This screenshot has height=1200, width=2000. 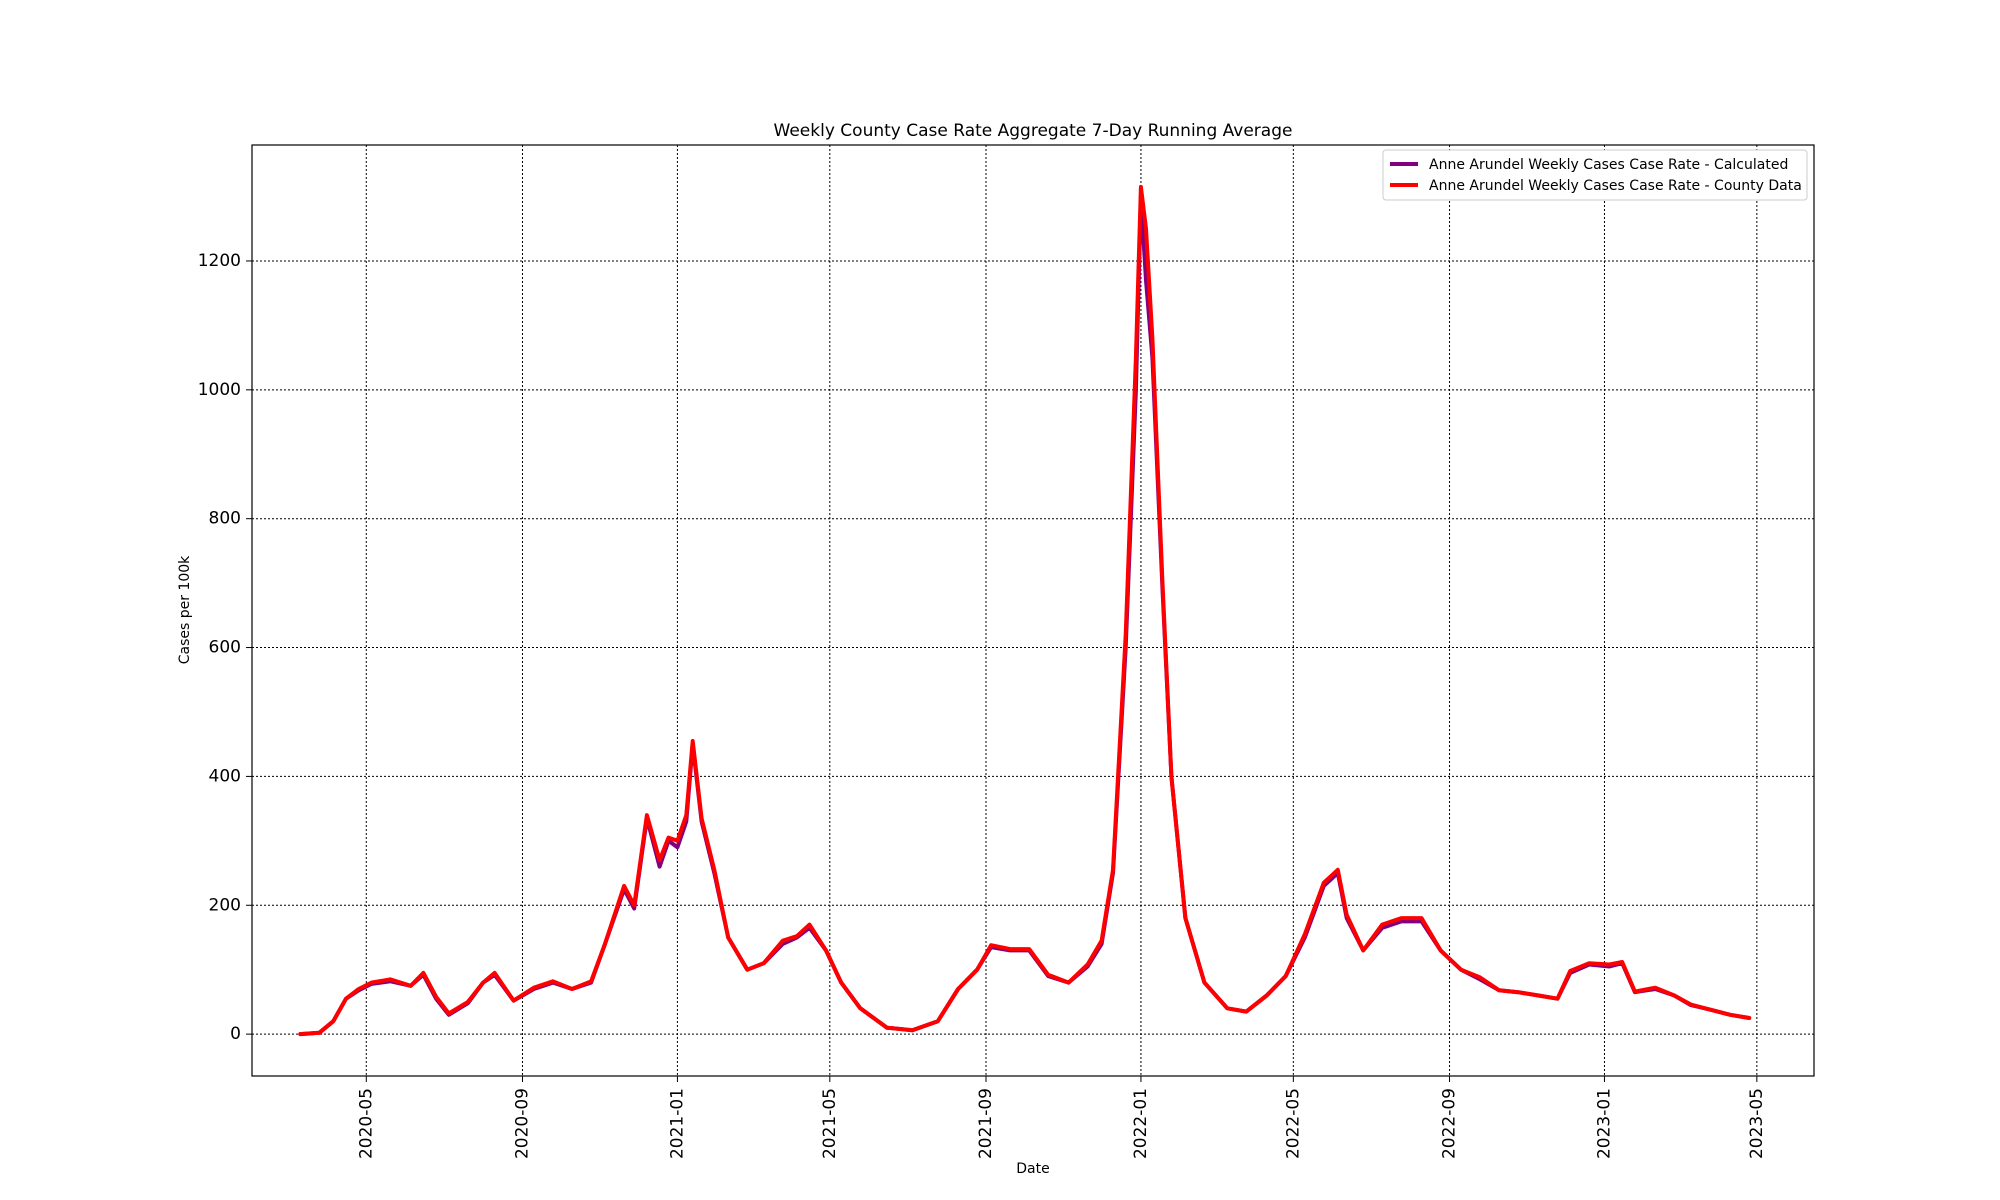 I want to click on x-tick-label: 2023-01, so click(x=1604, y=1123).